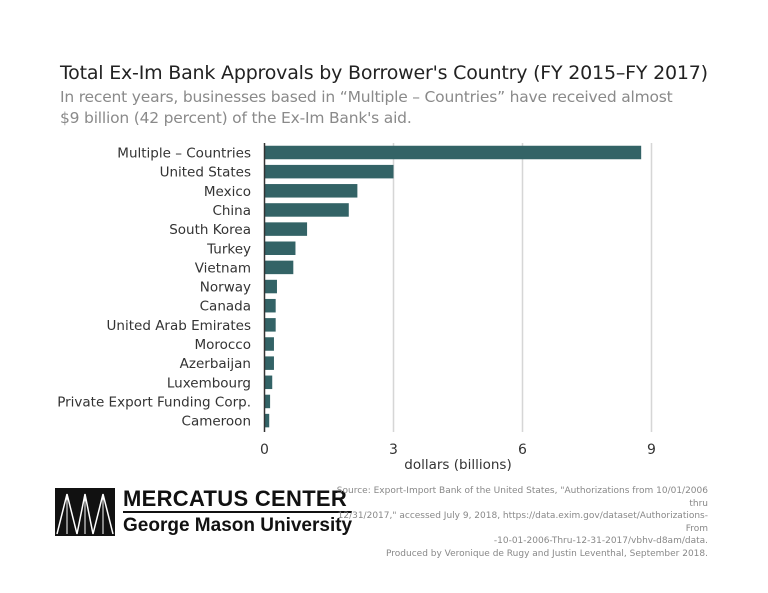 The height and width of the screenshot is (593, 768). Describe the element at coordinates (225, 288) in the screenshot. I see `category-label: Norway` at that location.